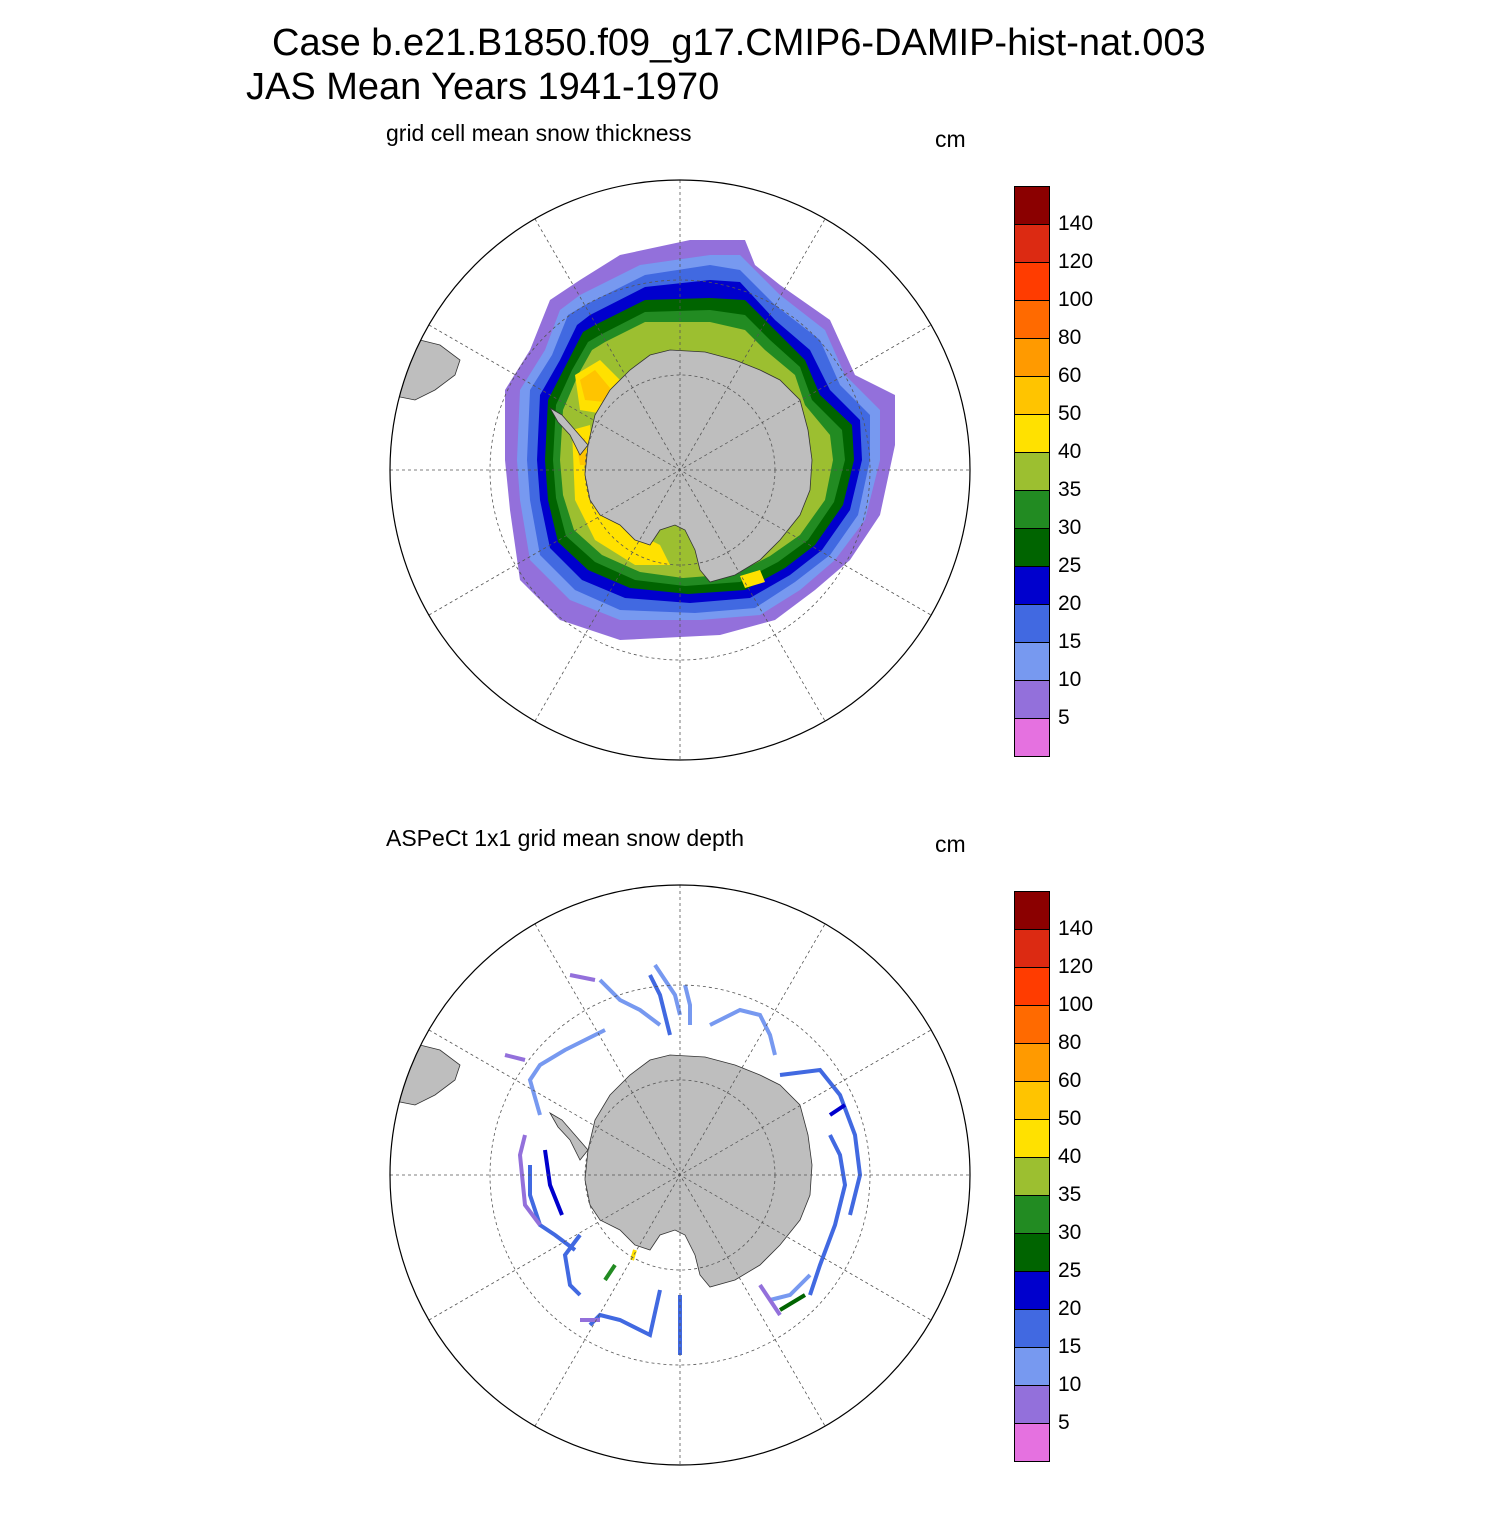  Describe the element at coordinates (565, 838) in the screenshot. I see `panel-subtitle: ASPeCt 1x1 grid mean snow depth` at that location.